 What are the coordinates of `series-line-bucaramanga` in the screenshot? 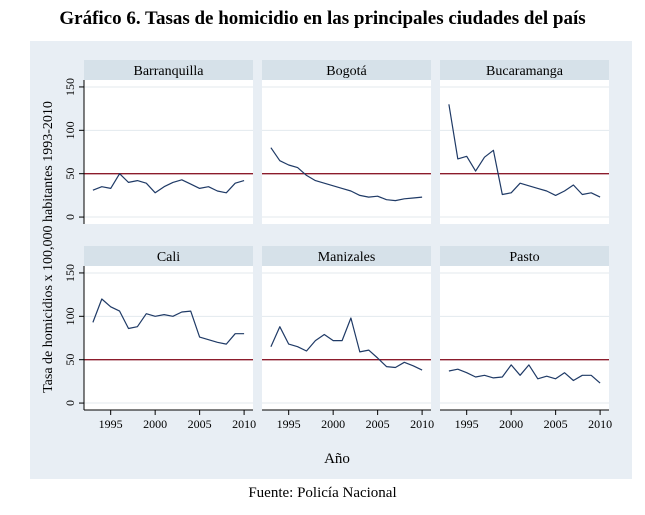 It's located at (524, 151).